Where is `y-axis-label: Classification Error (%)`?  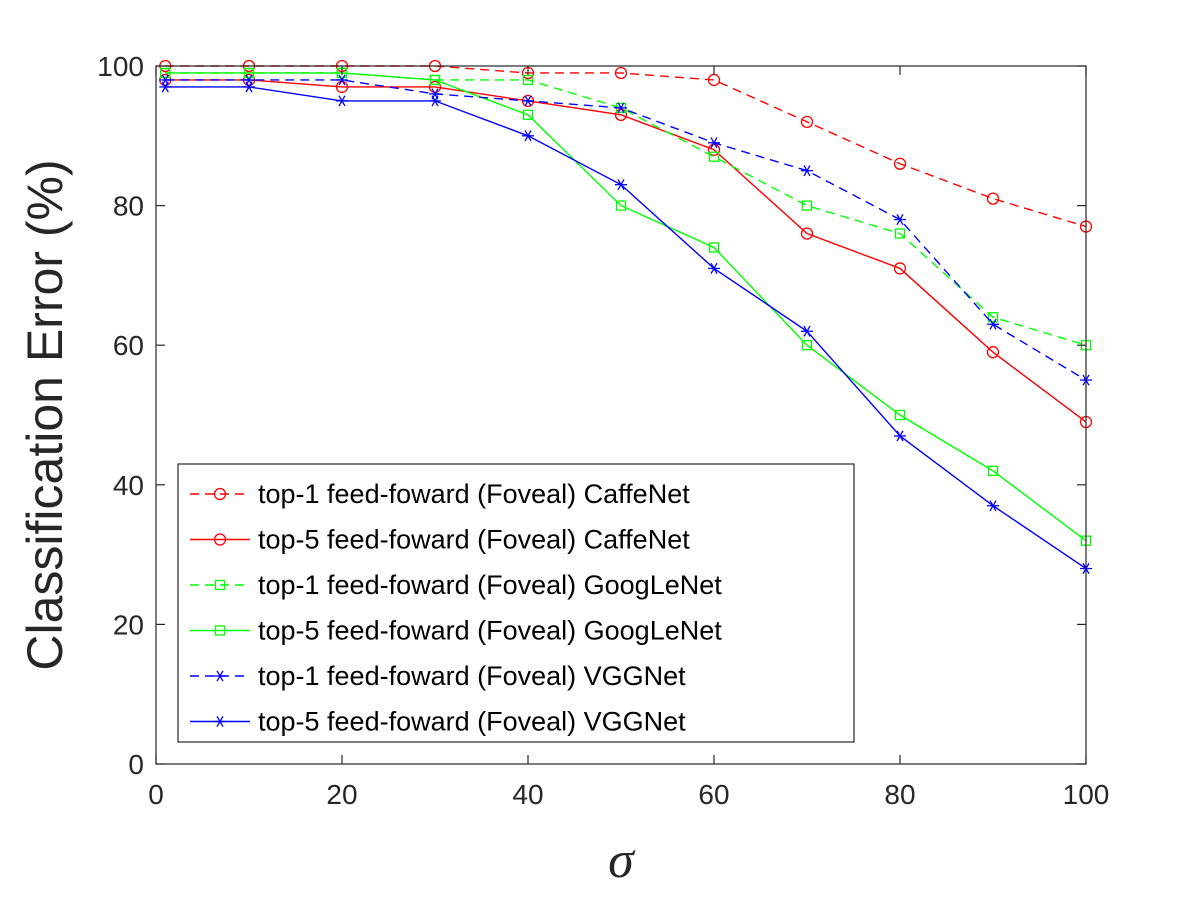
y-axis-label: Classification Error (%) is located at coordinates (45, 414).